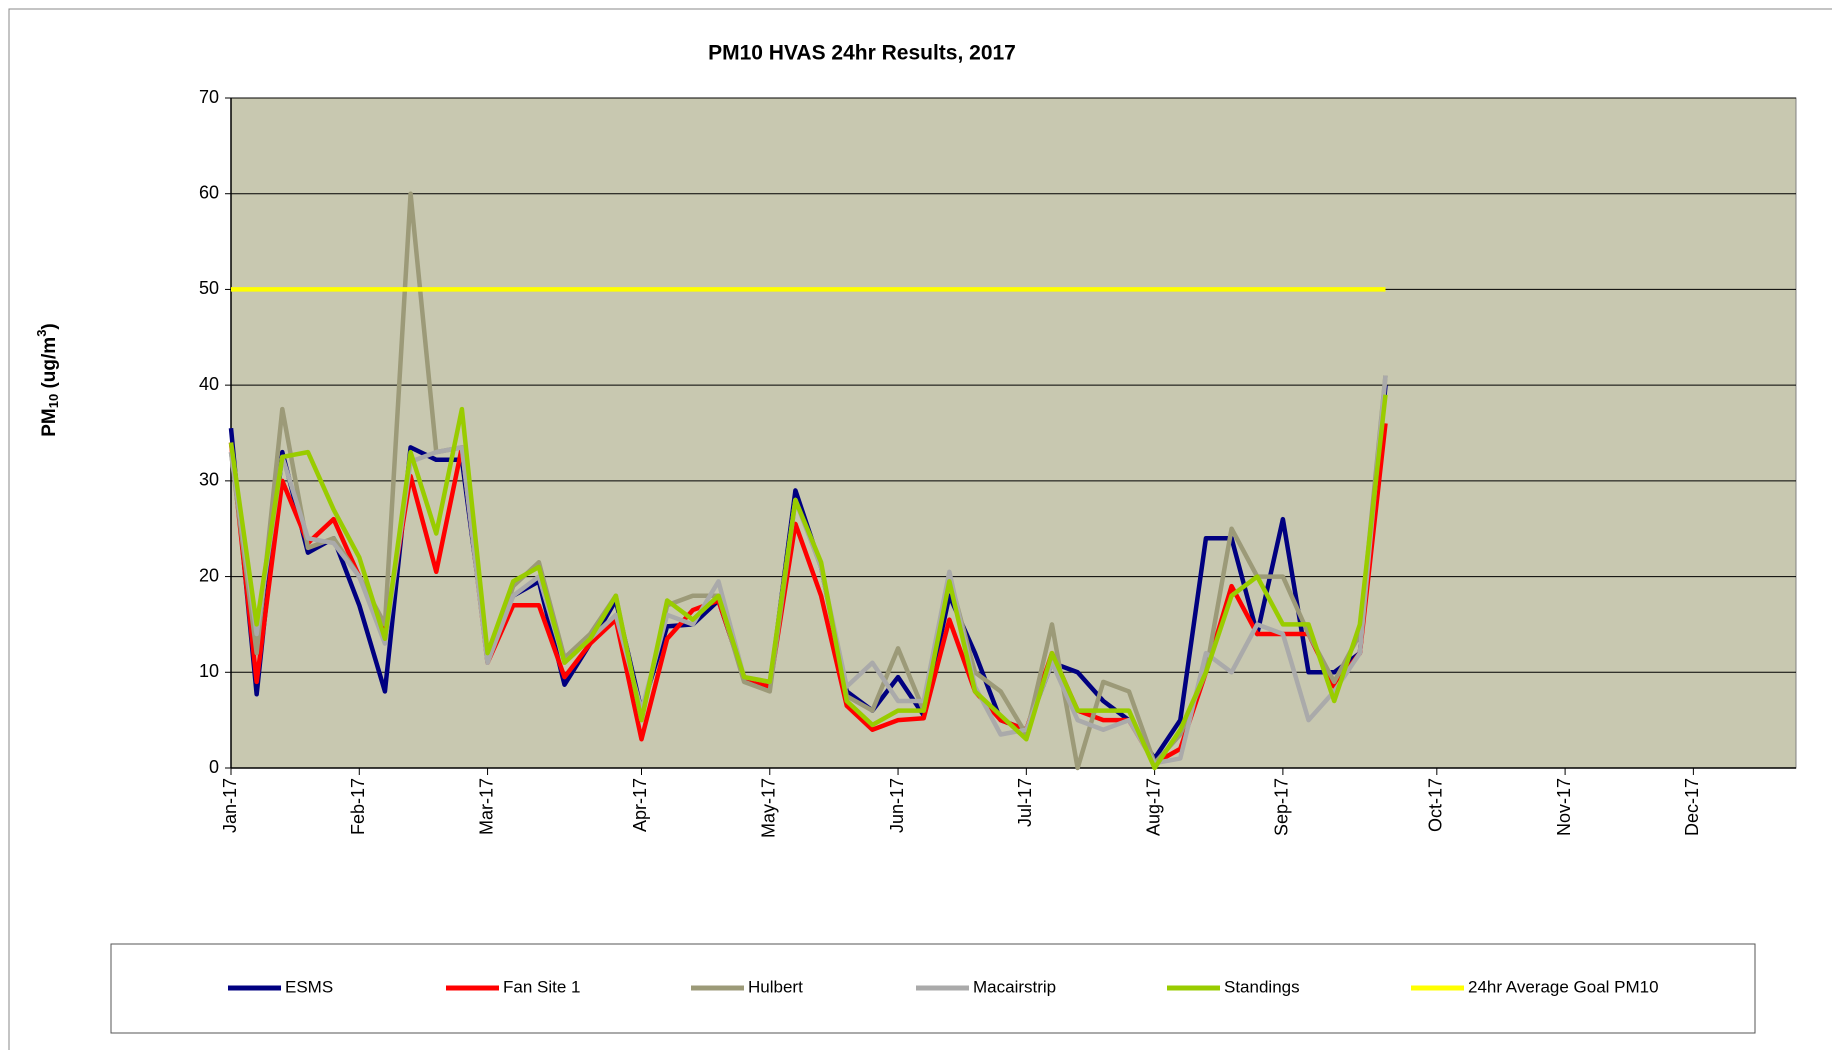 Image resolution: width=1832 pixels, height=1050 pixels. Describe the element at coordinates (209, 575) in the screenshot. I see `y-tick-label: 20` at that location.